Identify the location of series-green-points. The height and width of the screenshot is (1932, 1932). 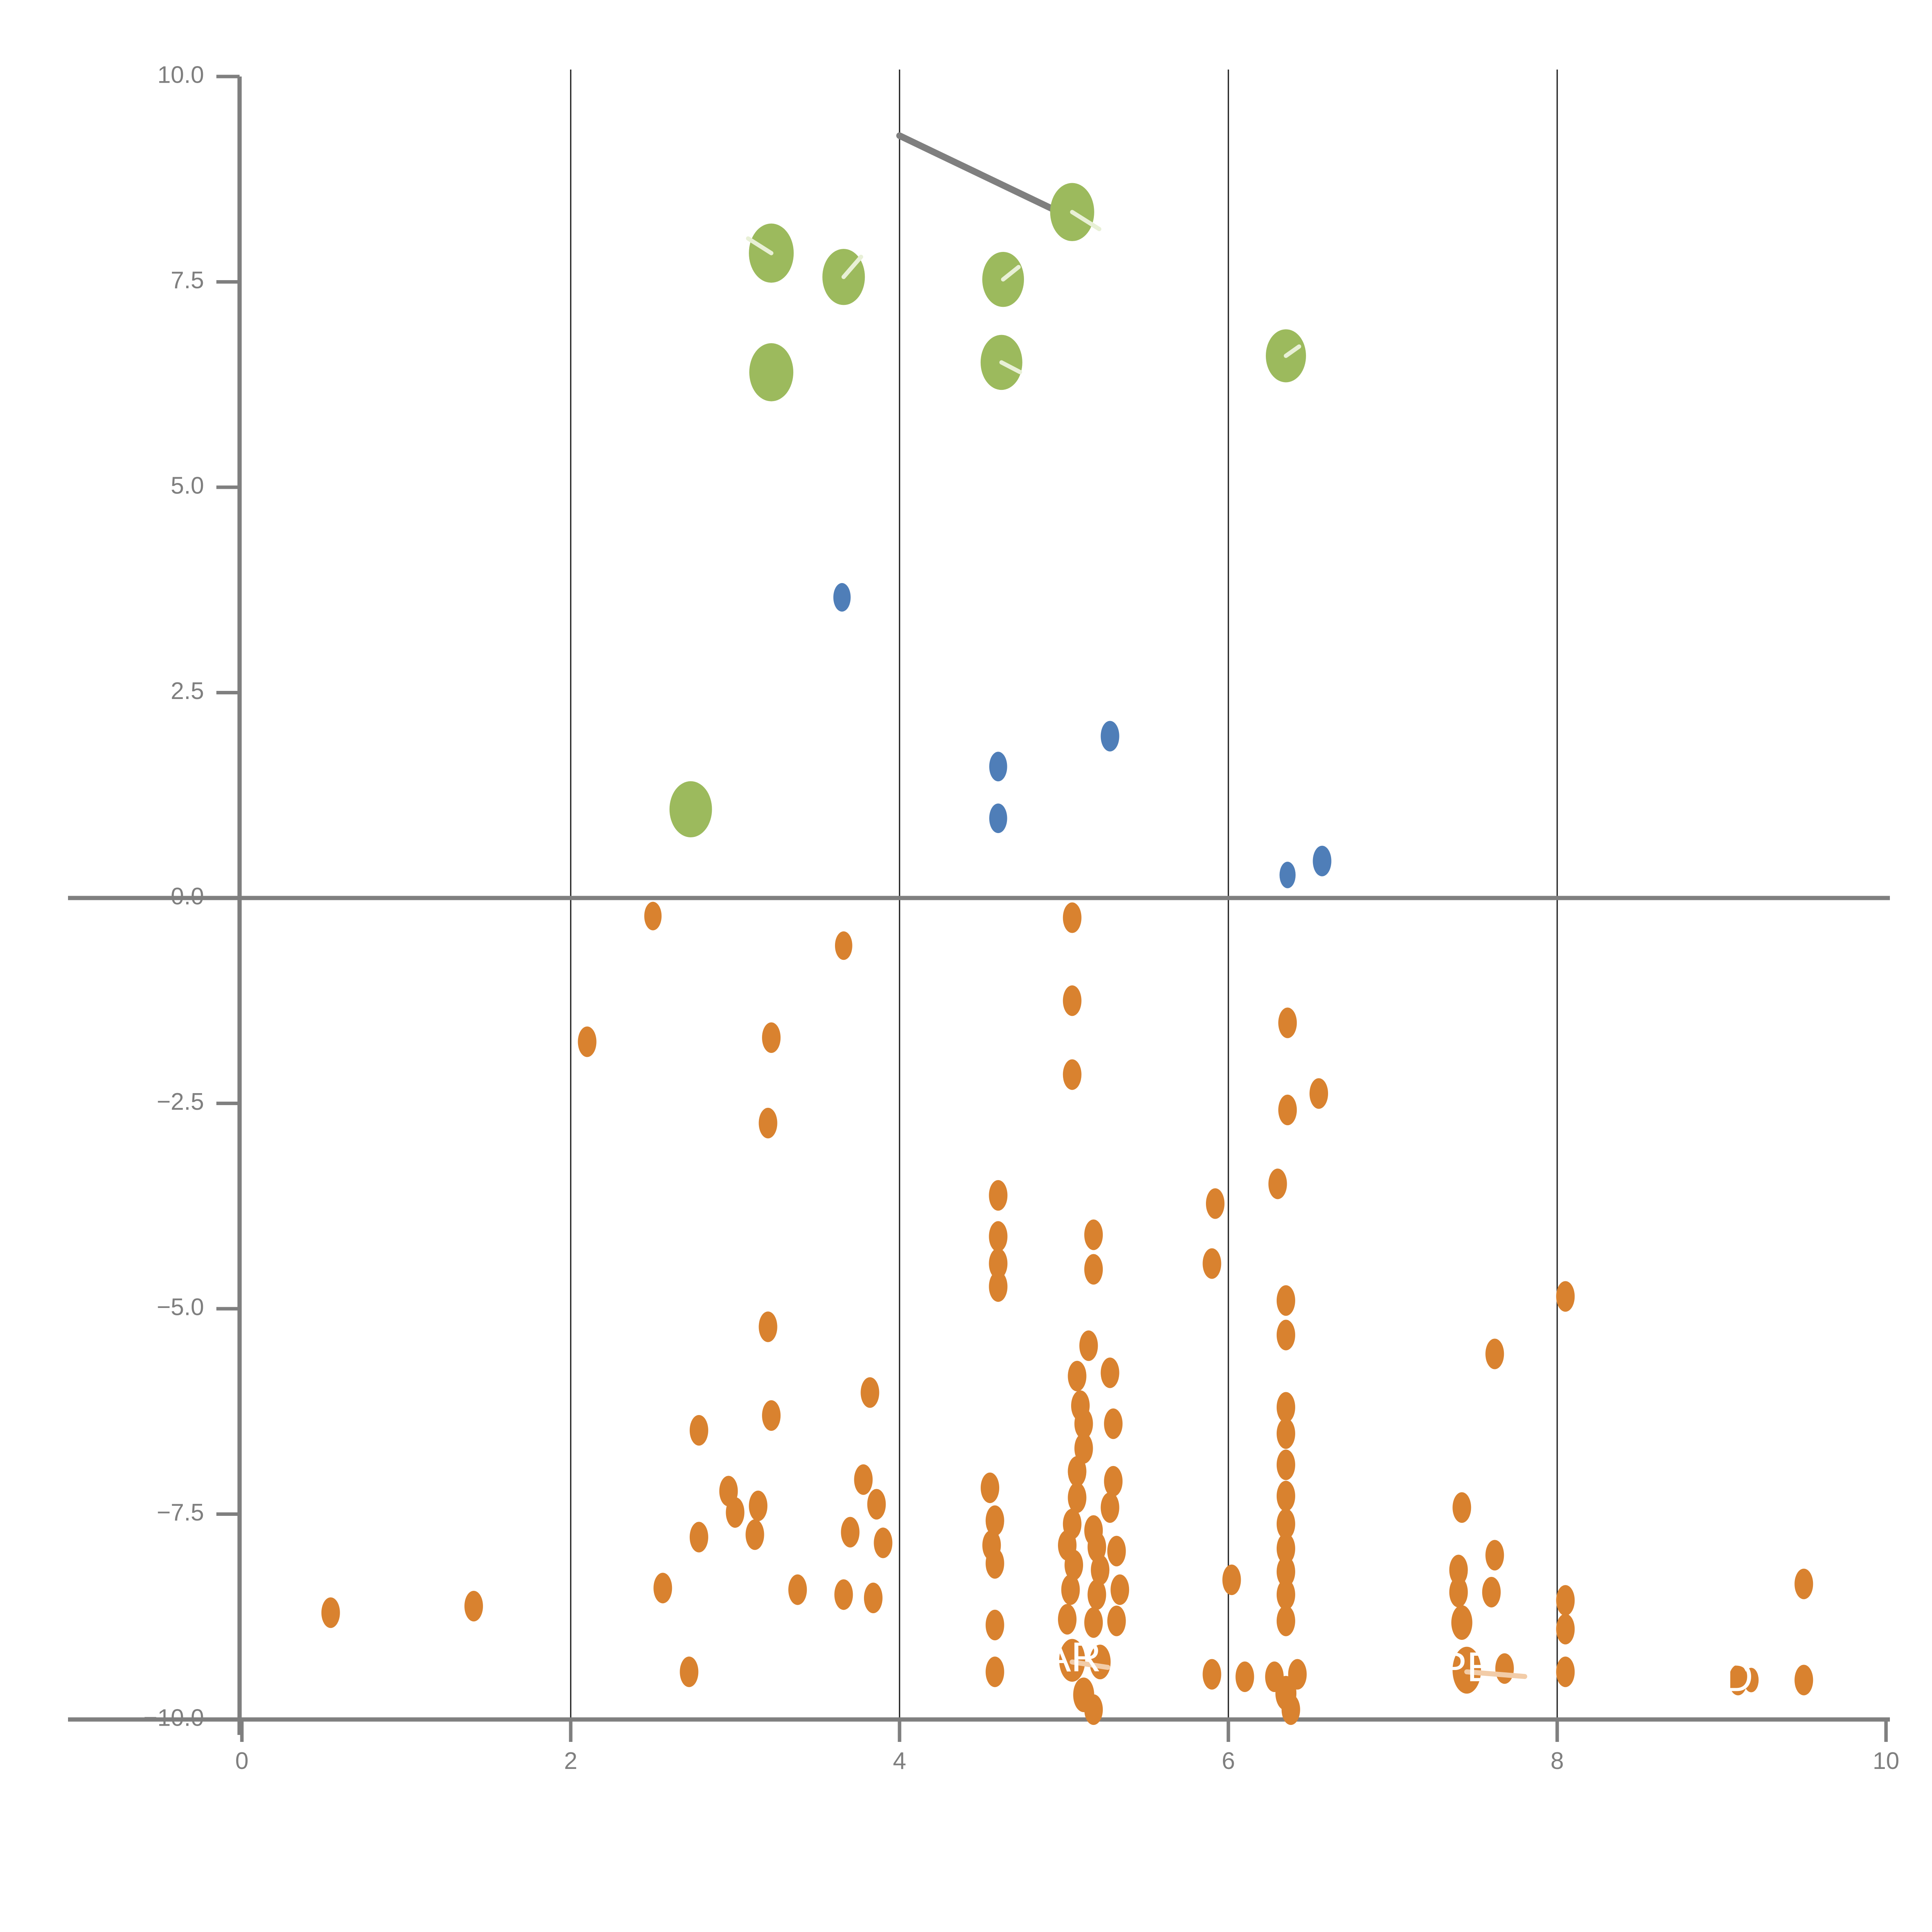
(988, 510).